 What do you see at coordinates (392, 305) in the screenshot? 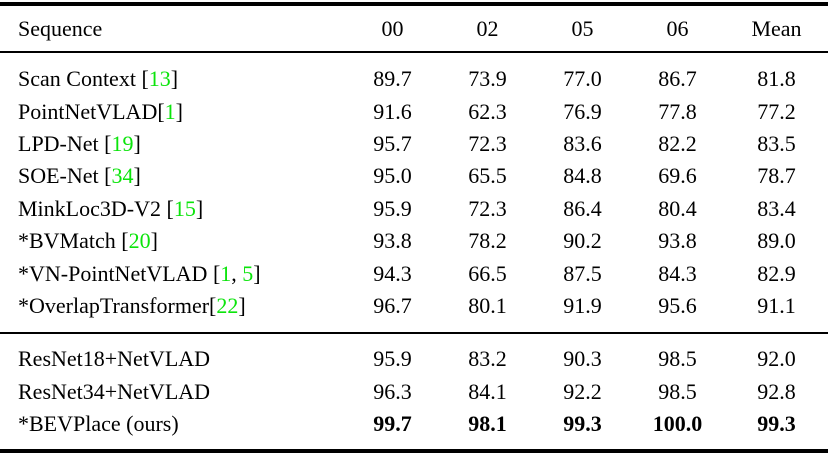
I see `value-cell: 96.7` at bounding box center [392, 305].